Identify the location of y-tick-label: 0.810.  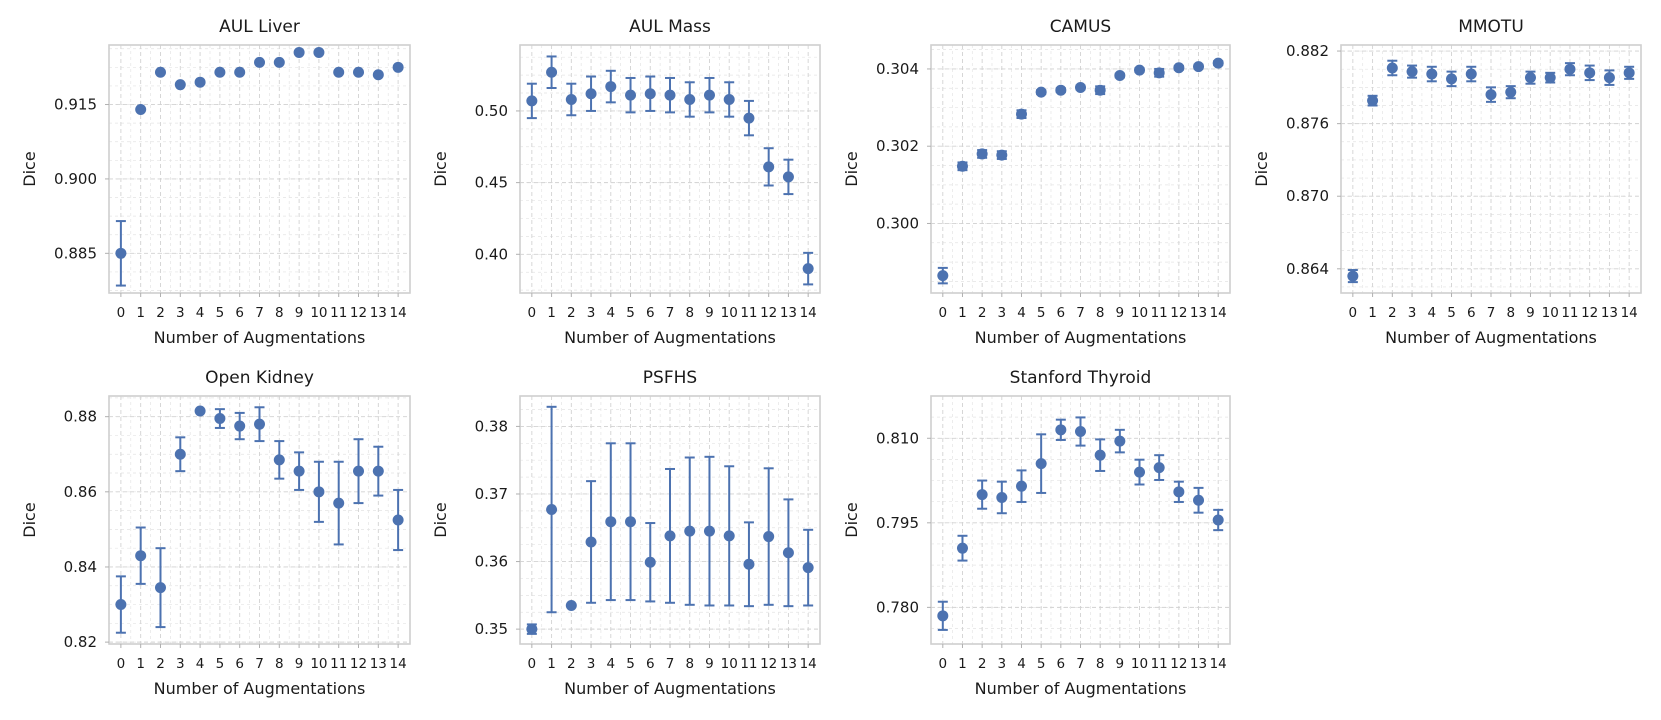
(897, 438).